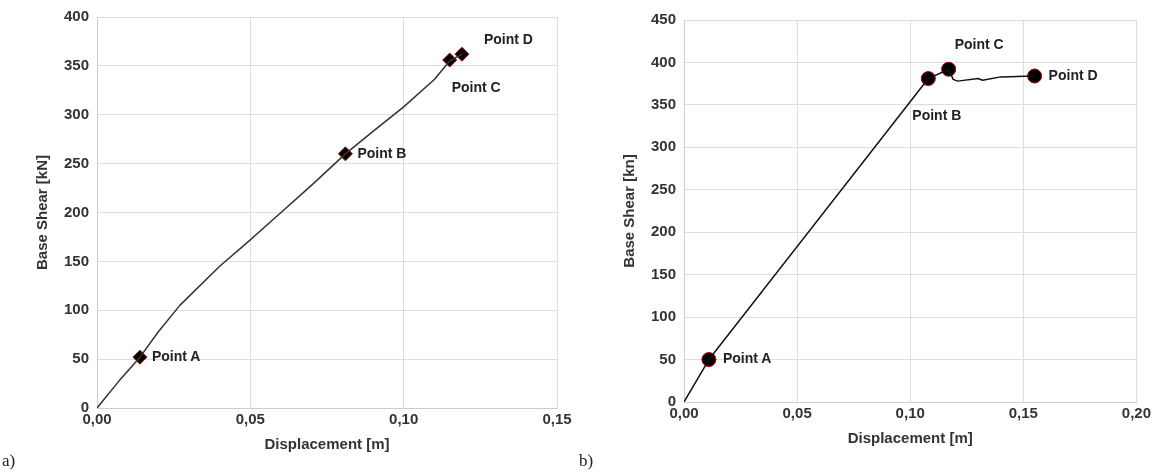  I want to click on text: b), so click(586, 460).